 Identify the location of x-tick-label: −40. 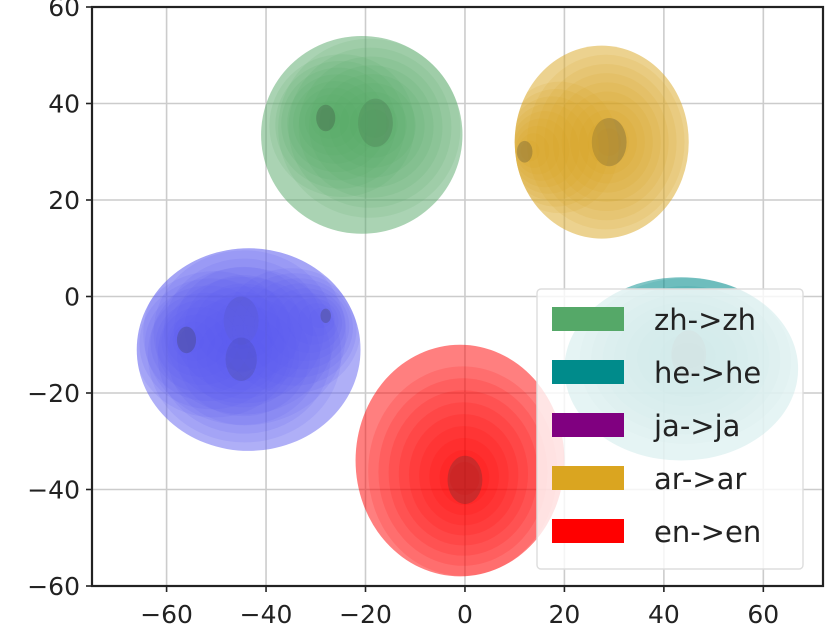
(266, 614).